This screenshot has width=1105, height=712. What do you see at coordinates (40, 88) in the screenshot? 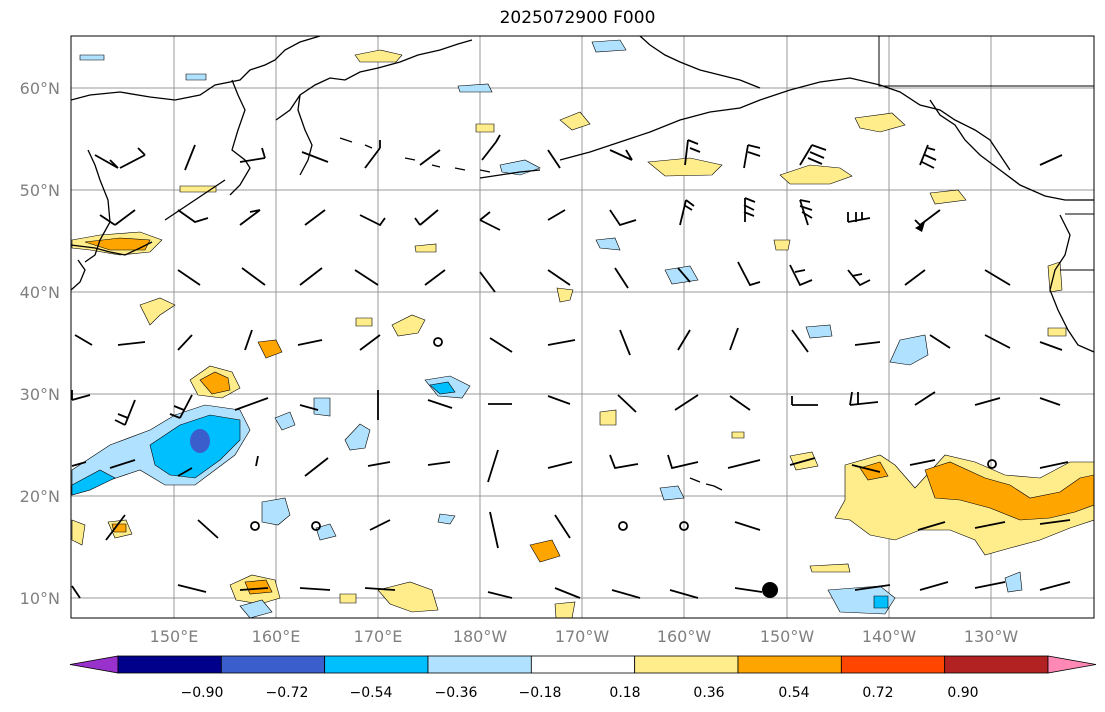
I see `lat-label-60: 60°N` at bounding box center [40, 88].